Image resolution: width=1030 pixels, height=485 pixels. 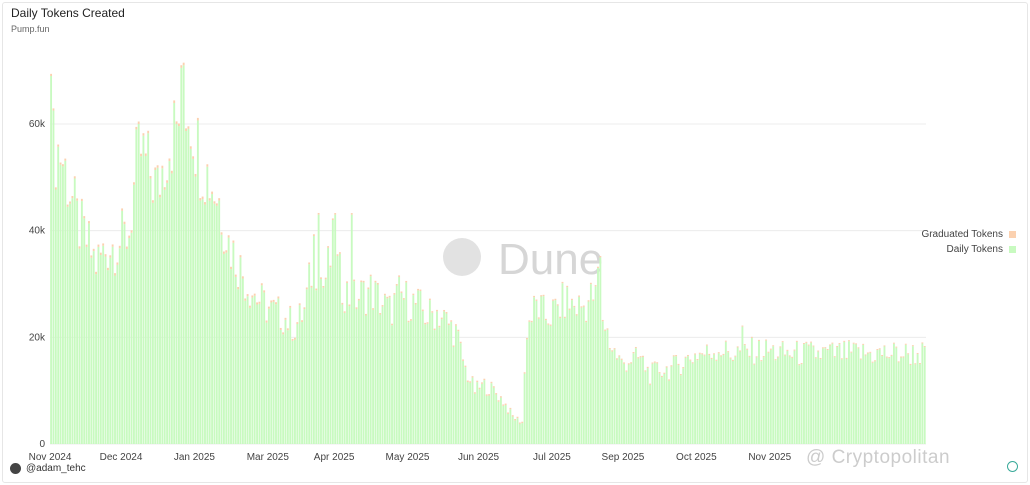 What do you see at coordinates (1012, 466) in the screenshot?
I see `refresh-icon` at bounding box center [1012, 466].